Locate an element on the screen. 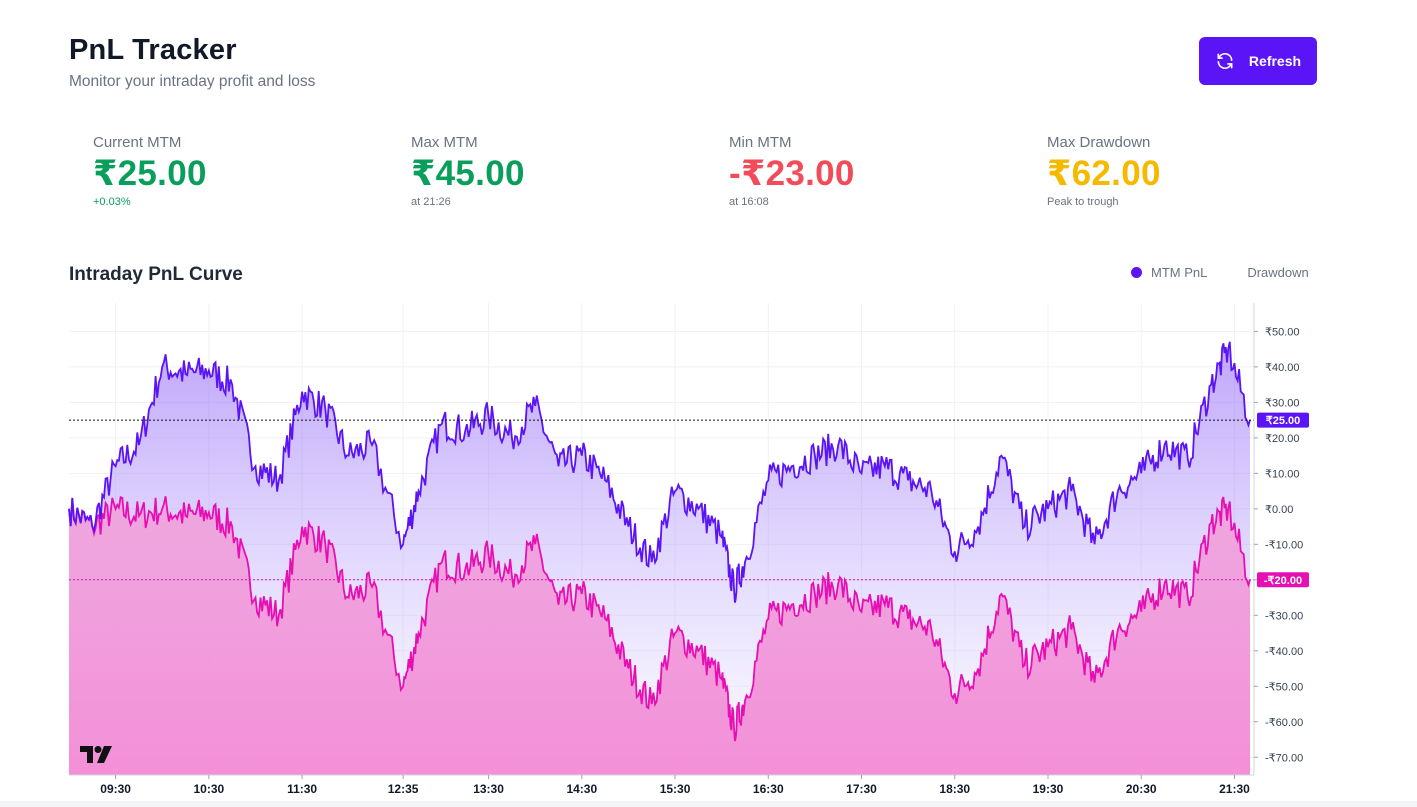  stat-max-drawdown: Max Drawdown ₹62.00 Peak to trough is located at coordinates (1104, 171).